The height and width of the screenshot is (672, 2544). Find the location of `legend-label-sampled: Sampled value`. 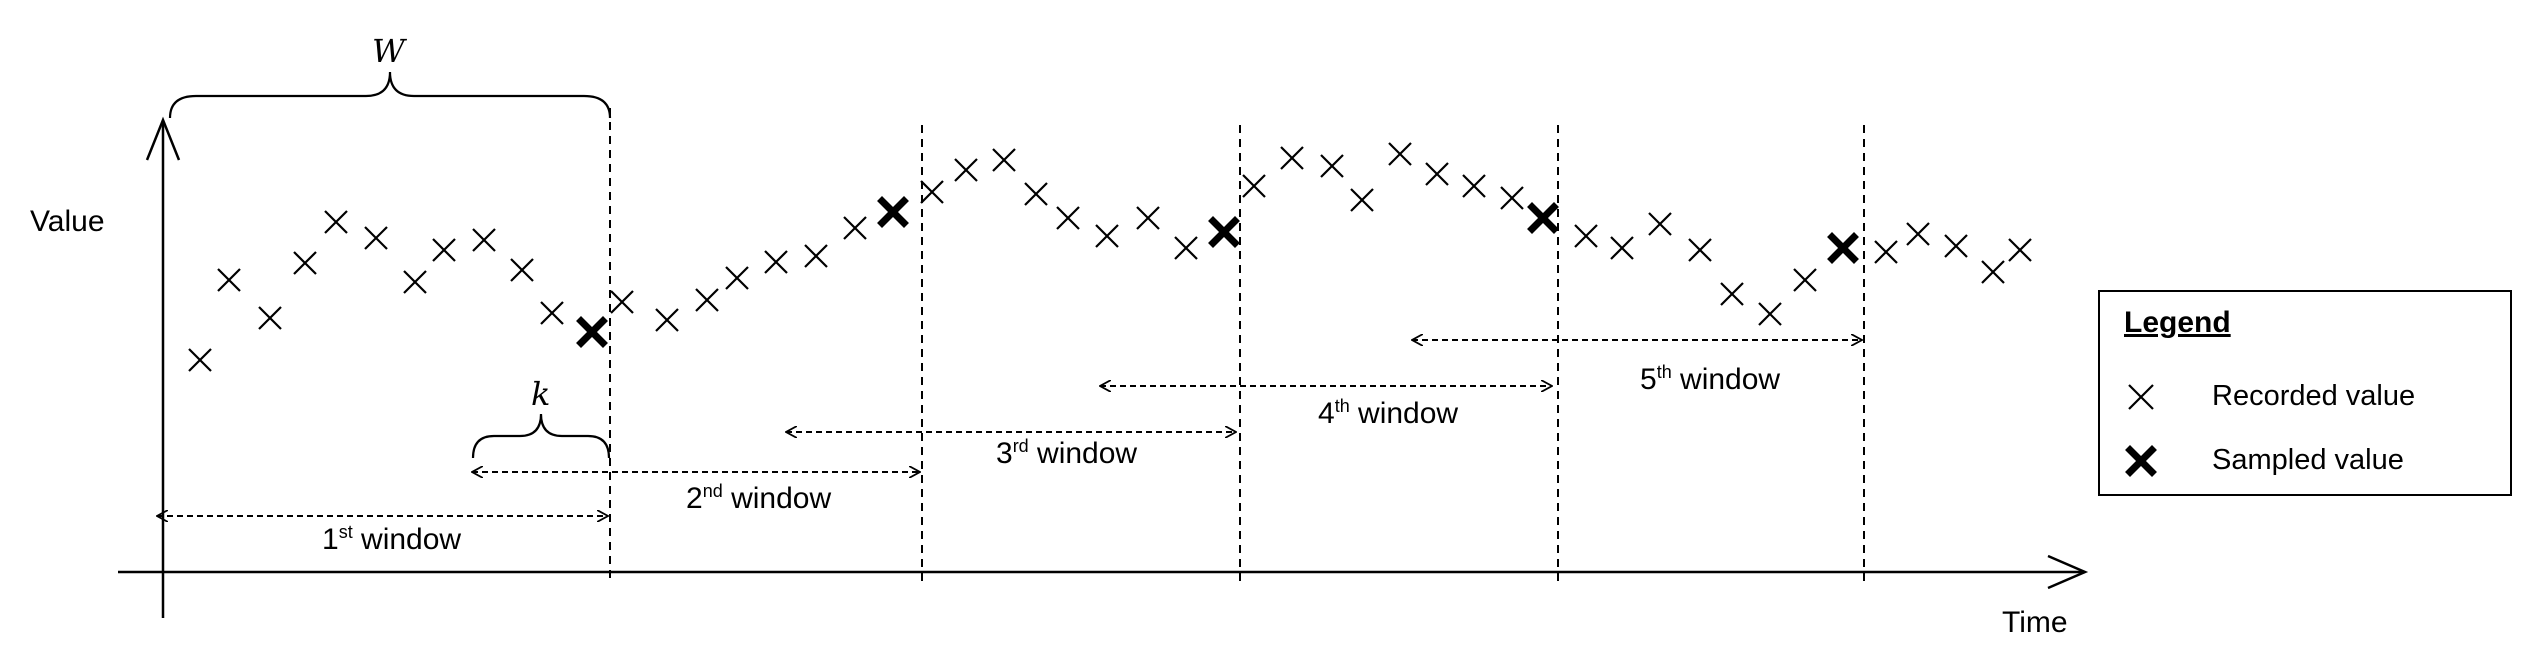

legend-label-sampled: Sampled value is located at coordinates (2308, 460).